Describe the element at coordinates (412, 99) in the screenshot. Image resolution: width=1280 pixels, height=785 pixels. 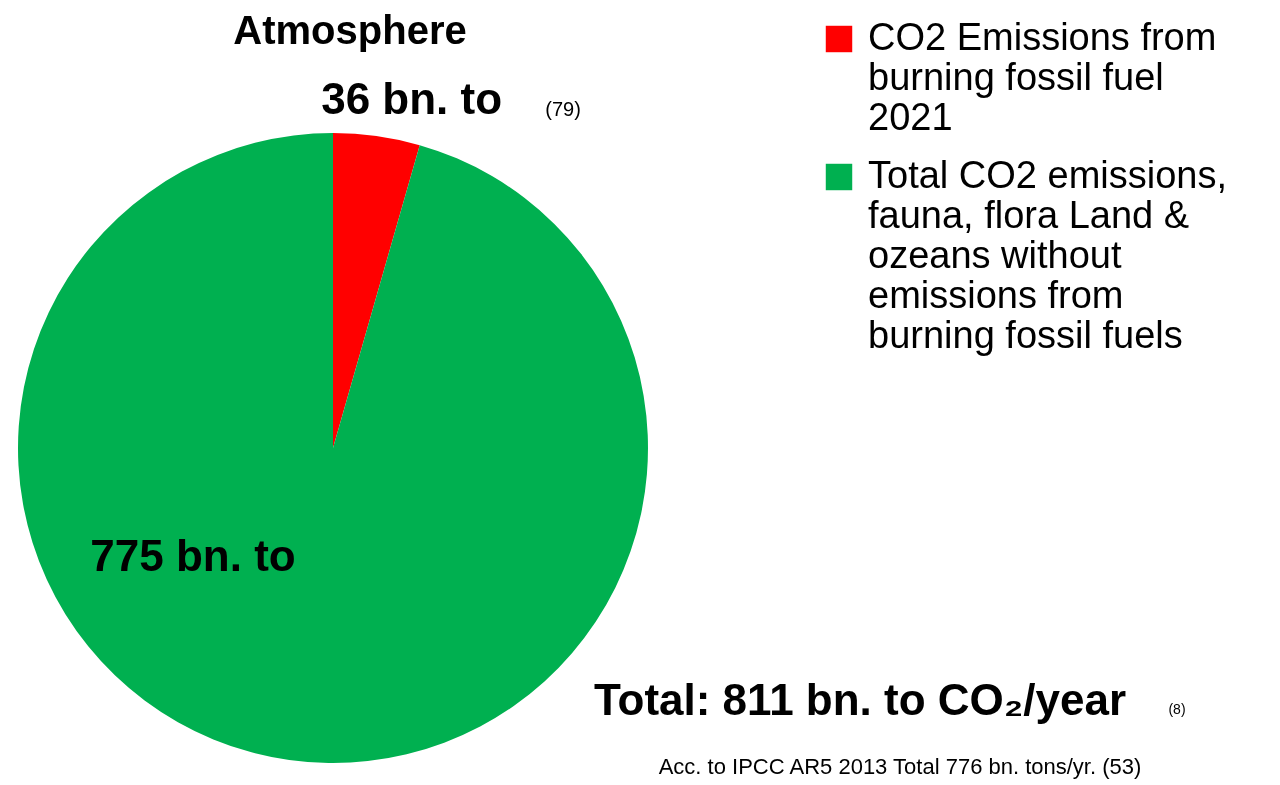
I see `data-label: 36 bn. to` at that location.